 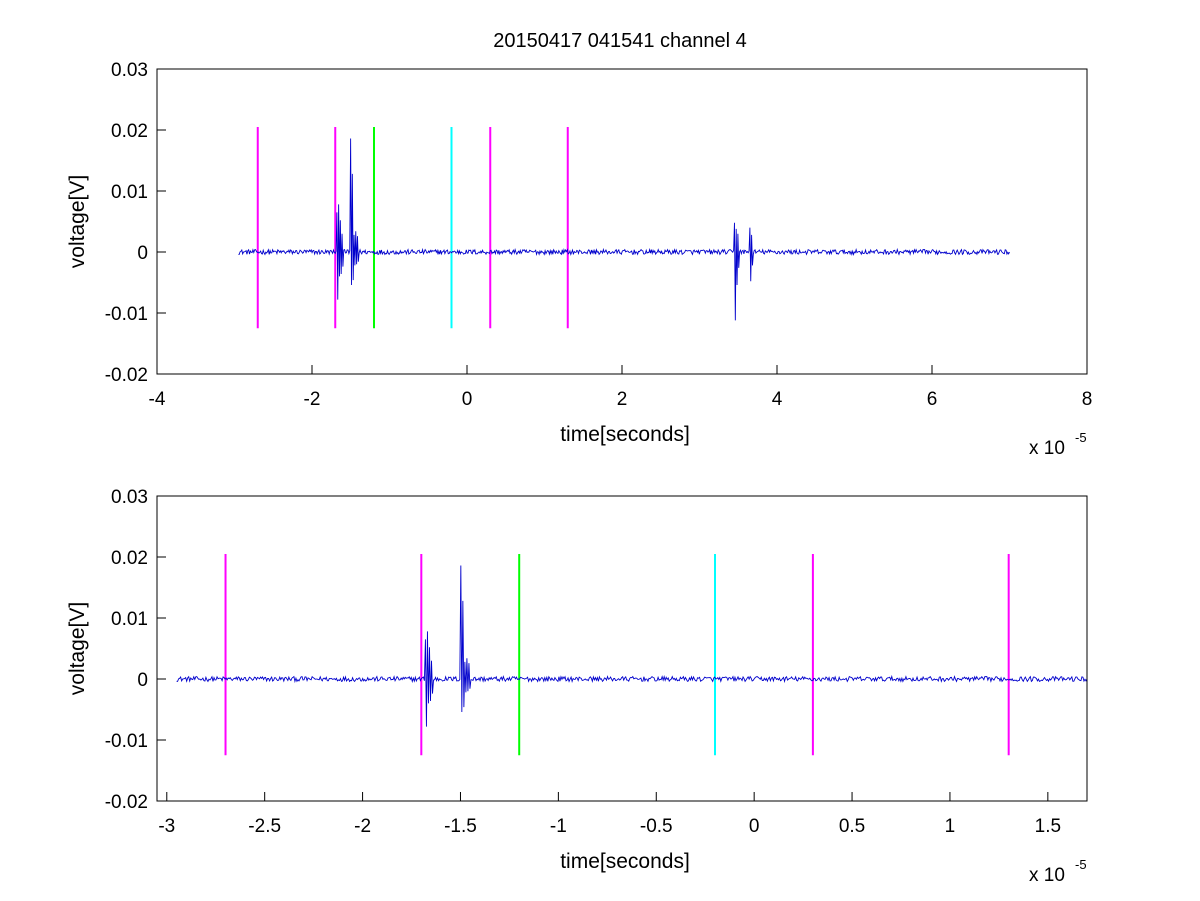 I want to click on bottom-y-ticks: -0.02 -0.01 0 0.01 0.02 0.03, so click(x=135, y=650).